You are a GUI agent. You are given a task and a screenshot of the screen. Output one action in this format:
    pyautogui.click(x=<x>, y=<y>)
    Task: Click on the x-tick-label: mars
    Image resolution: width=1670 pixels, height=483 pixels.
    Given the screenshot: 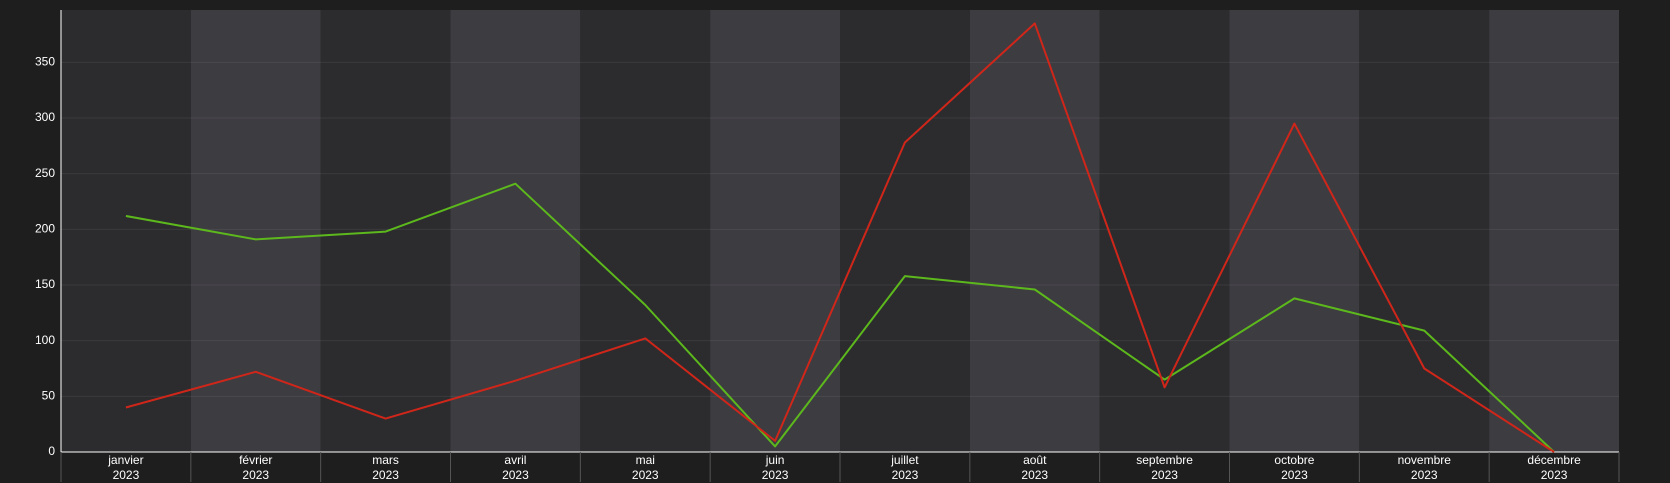 What is the action you would take?
    pyautogui.click(x=385, y=460)
    